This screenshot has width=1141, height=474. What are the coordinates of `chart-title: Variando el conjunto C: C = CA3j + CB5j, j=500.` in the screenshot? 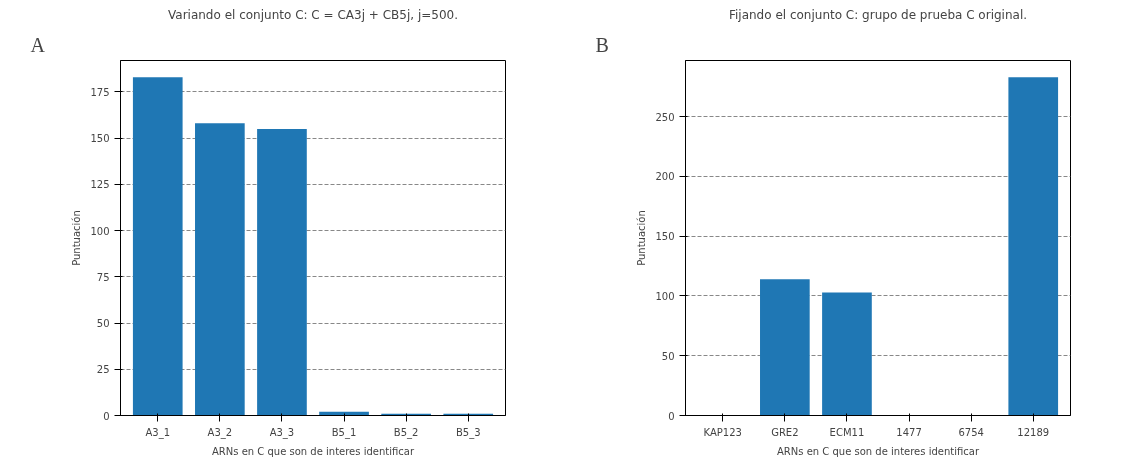 It's located at (313, 14).